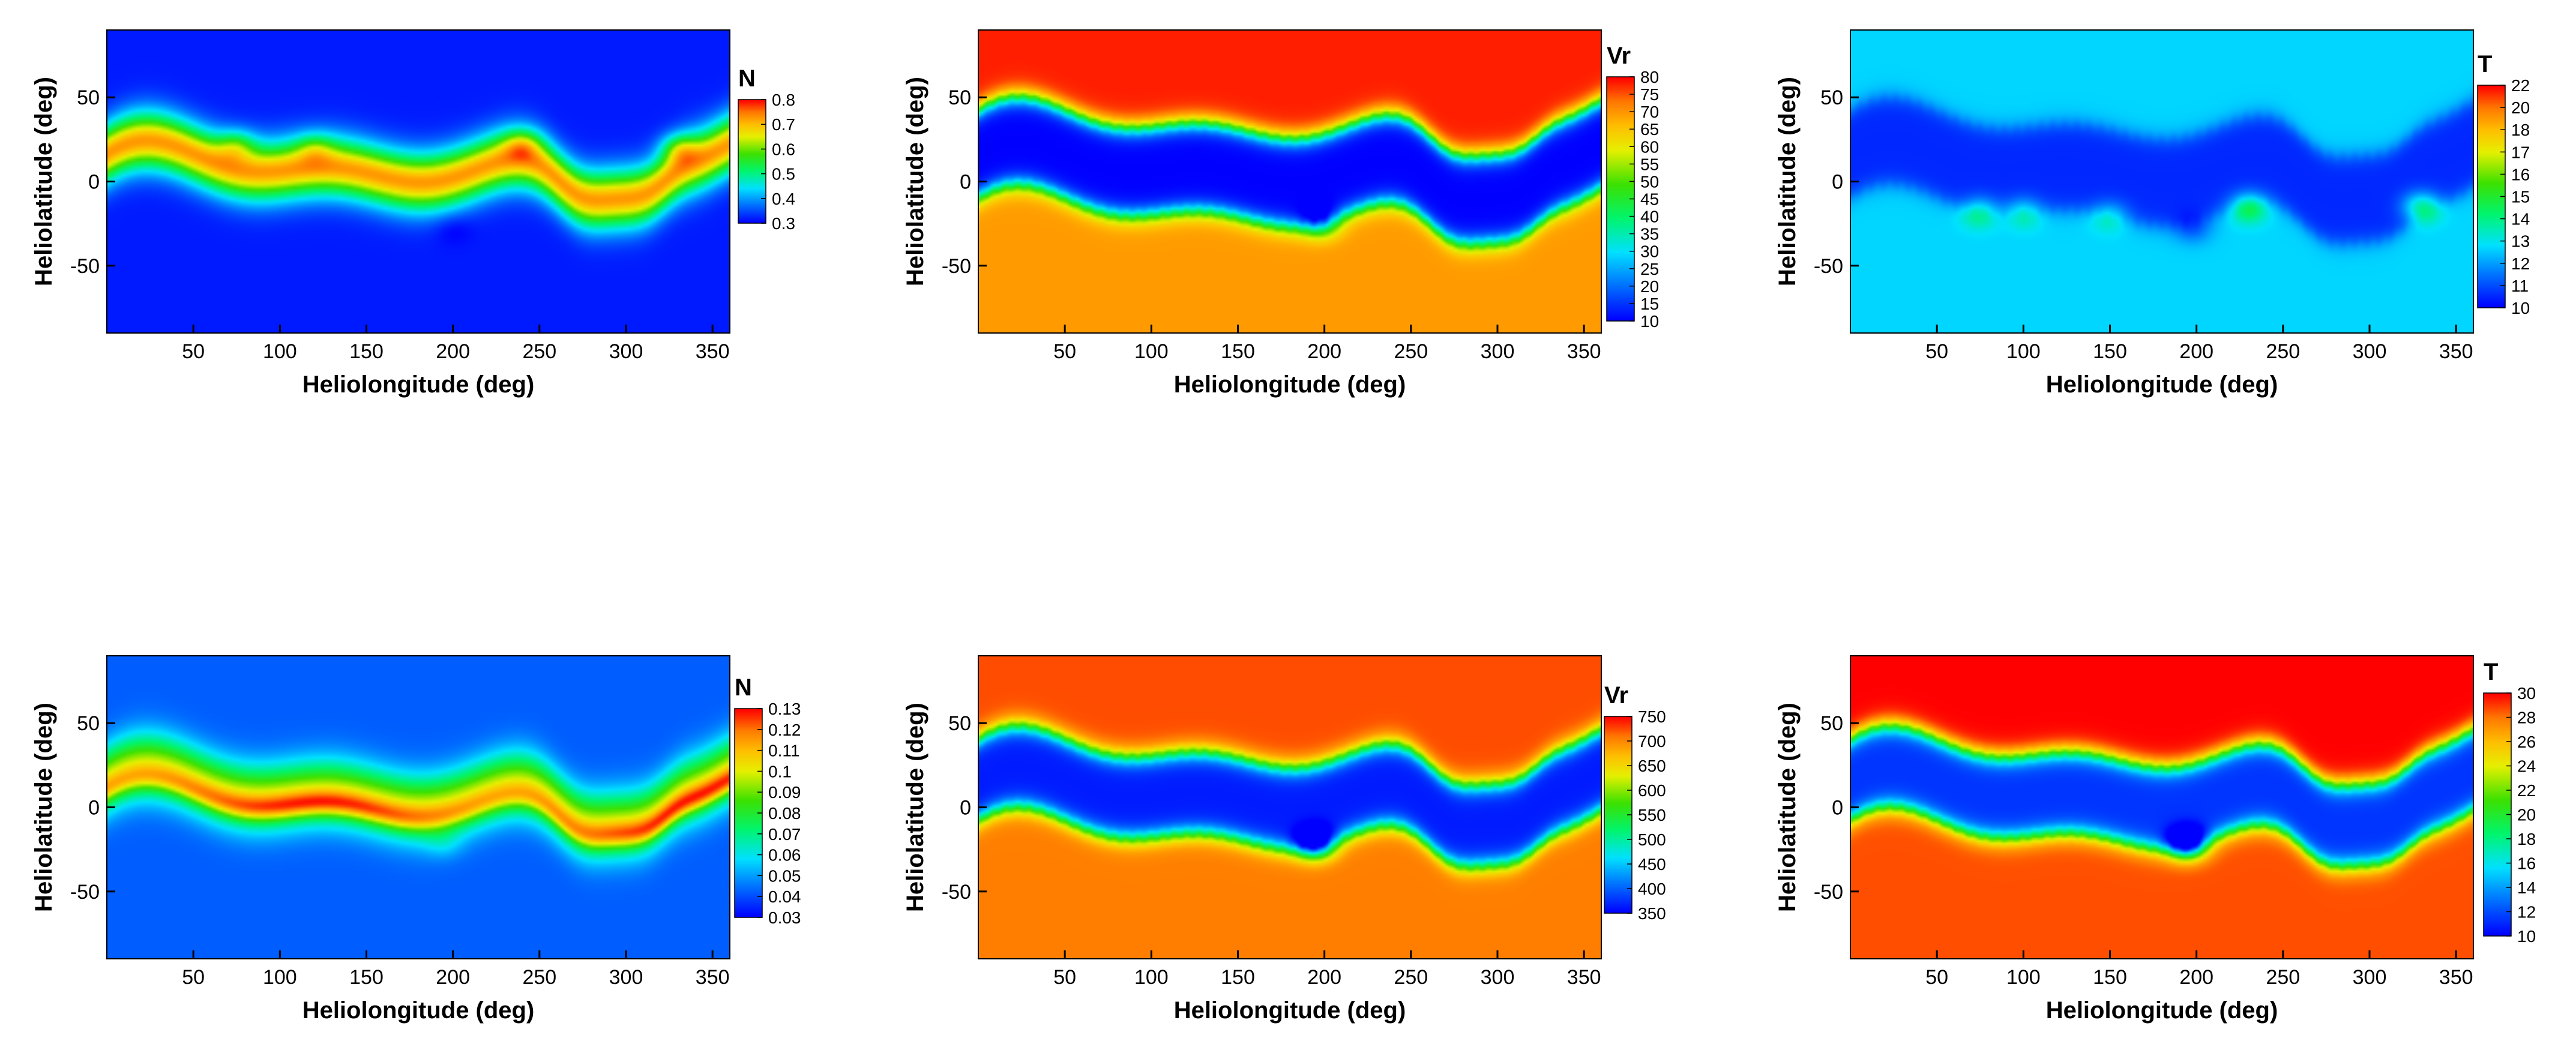 The width and height of the screenshot is (2576, 1053). What do you see at coordinates (1652, 913) in the screenshot?
I see `colorbar-tick-label: 350` at bounding box center [1652, 913].